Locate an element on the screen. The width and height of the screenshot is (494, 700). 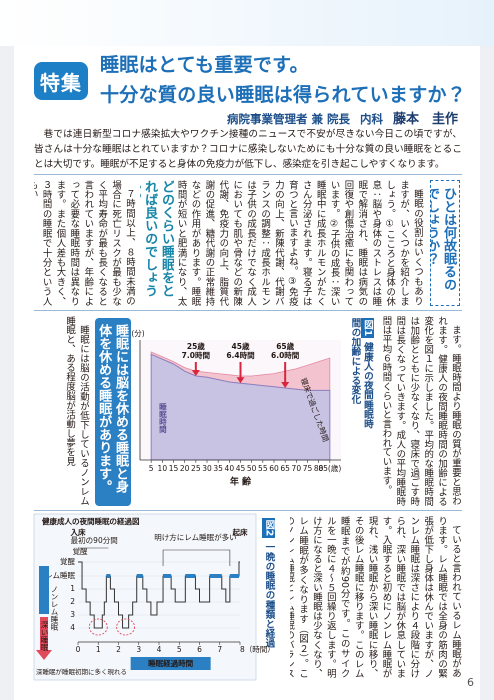
caption-text: 健康人の夜間睡眠時間の加齢による変化 is located at coordinates (361, 373).